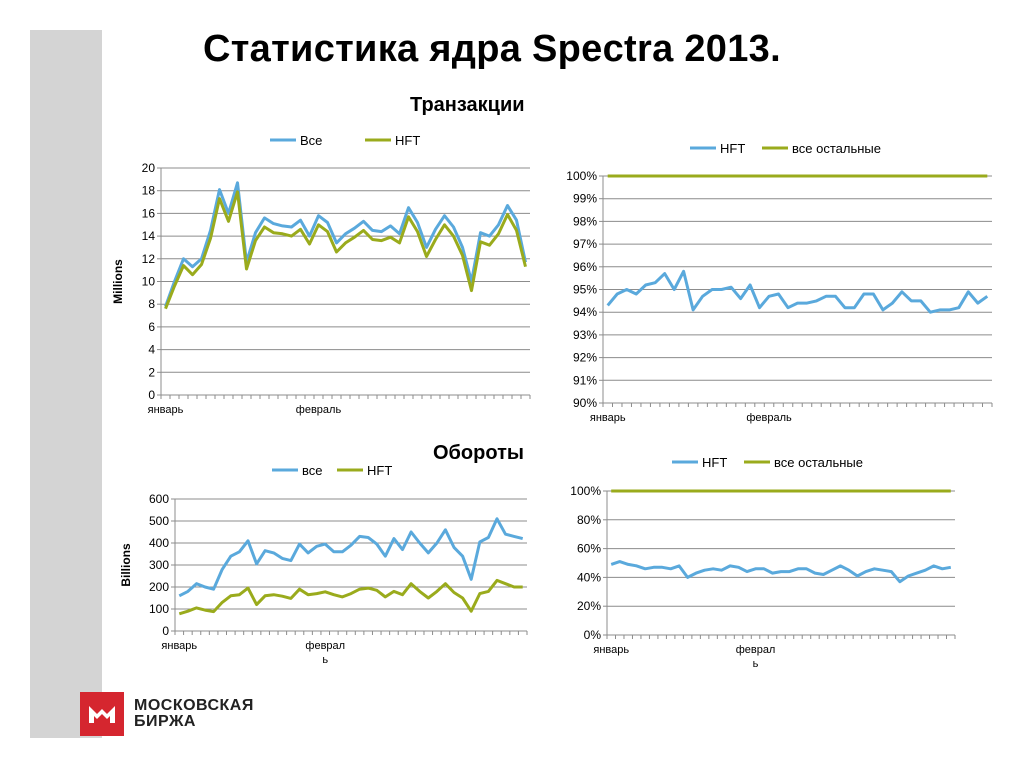 The image size is (1024, 768). Describe the element at coordinates (467, 105) in the screenshot. I see `section-title-transactions: Транзакции` at that location.